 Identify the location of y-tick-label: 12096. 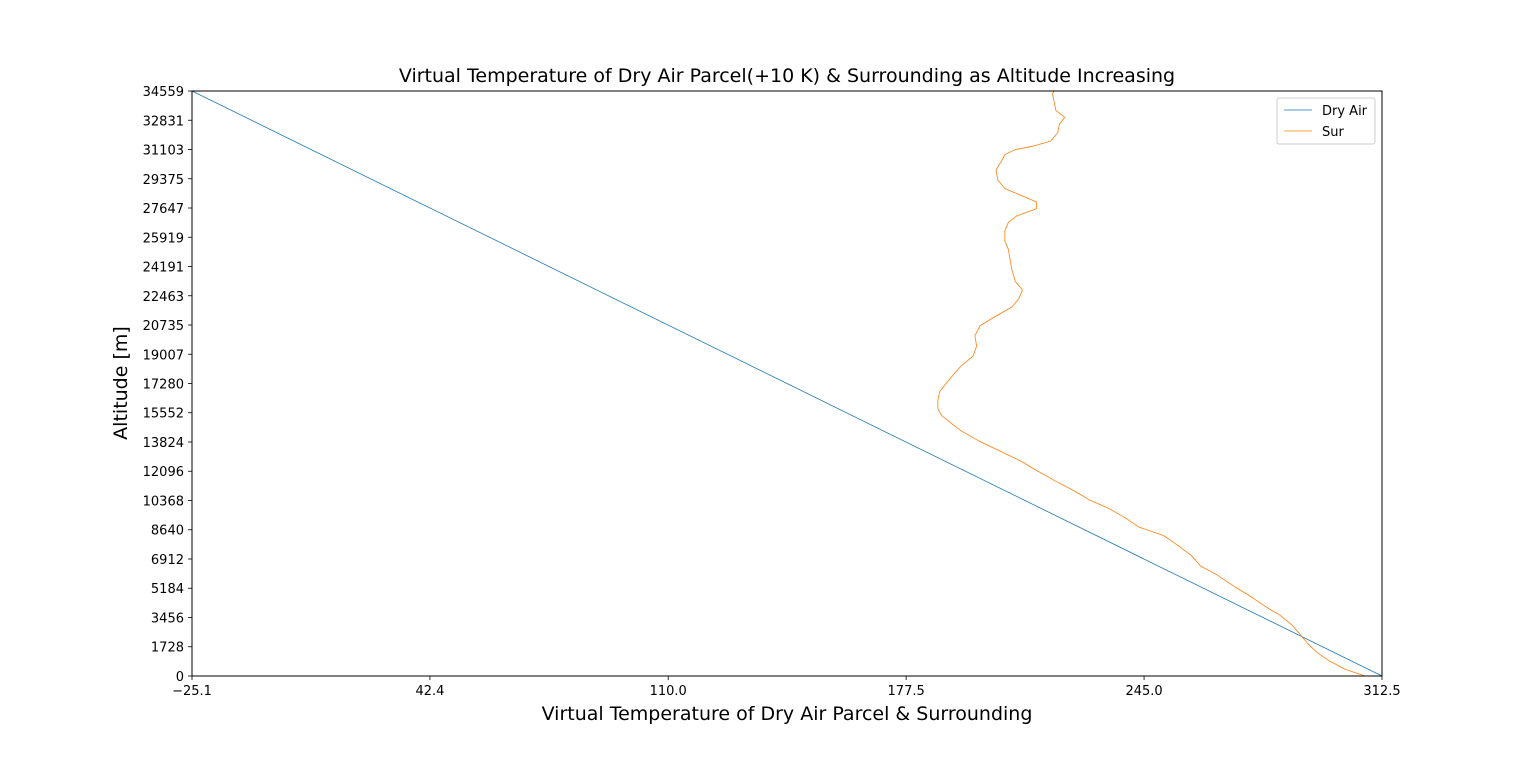
(163, 472).